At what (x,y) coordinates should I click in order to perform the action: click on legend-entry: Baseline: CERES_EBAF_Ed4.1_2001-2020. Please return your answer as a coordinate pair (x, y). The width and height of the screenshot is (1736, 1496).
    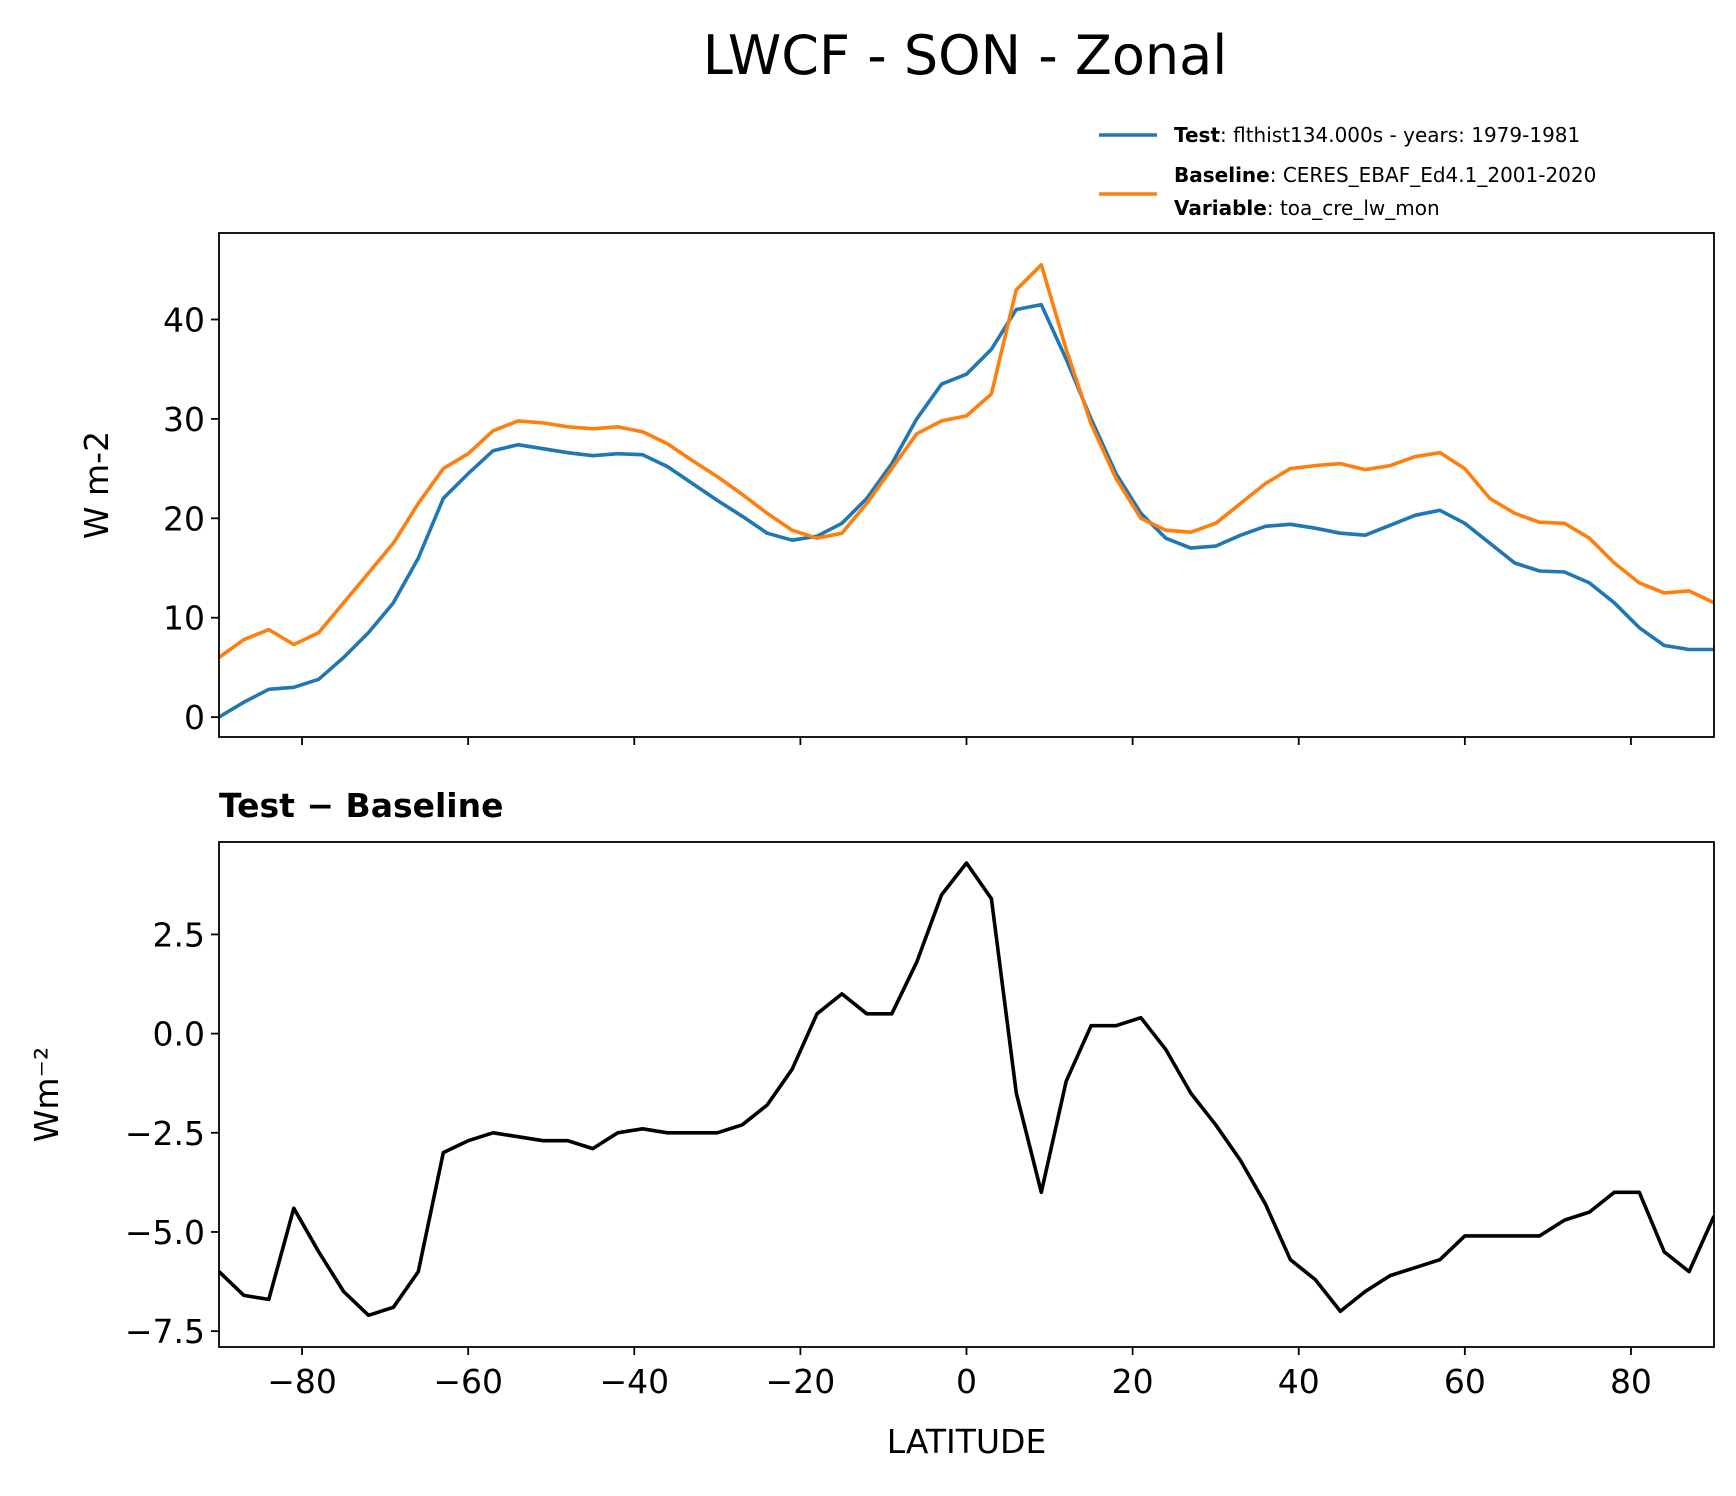
    Looking at the image, I should click on (1385, 175).